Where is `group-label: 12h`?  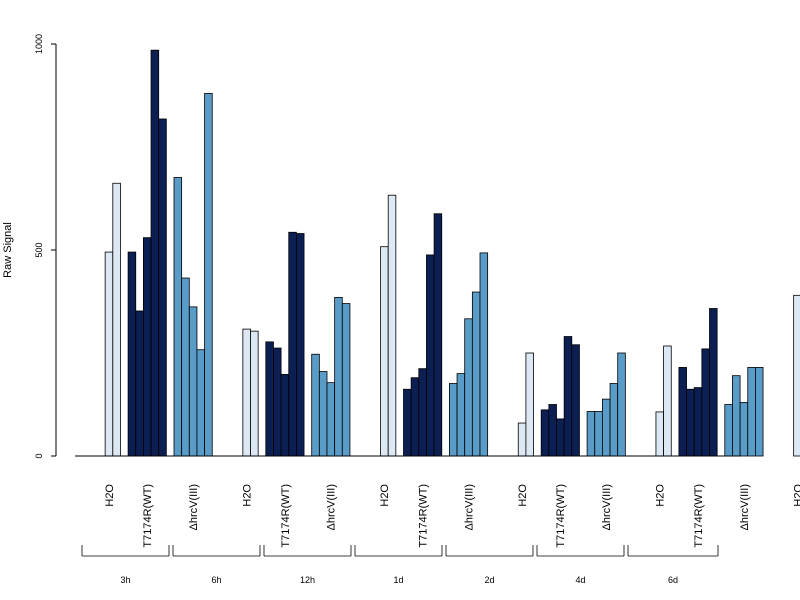 group-label: 12h is located at coordinates (307, 580).